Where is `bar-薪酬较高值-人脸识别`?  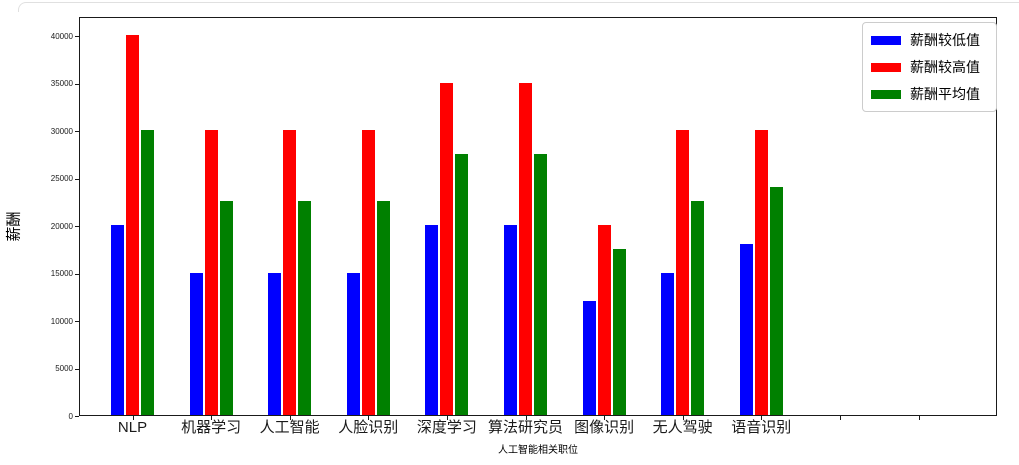
bar-薪酬较高值-人脸识别 is located at coordinates (368, 272).